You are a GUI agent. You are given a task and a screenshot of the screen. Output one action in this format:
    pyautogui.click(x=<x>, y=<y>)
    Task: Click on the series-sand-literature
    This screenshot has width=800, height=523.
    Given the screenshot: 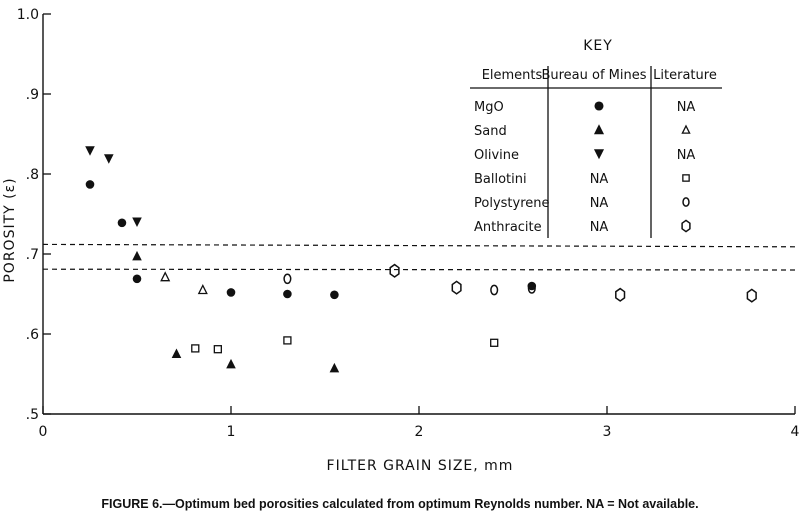 What is the action you would take?
    pyautogui.click(x=184, y=283)
    